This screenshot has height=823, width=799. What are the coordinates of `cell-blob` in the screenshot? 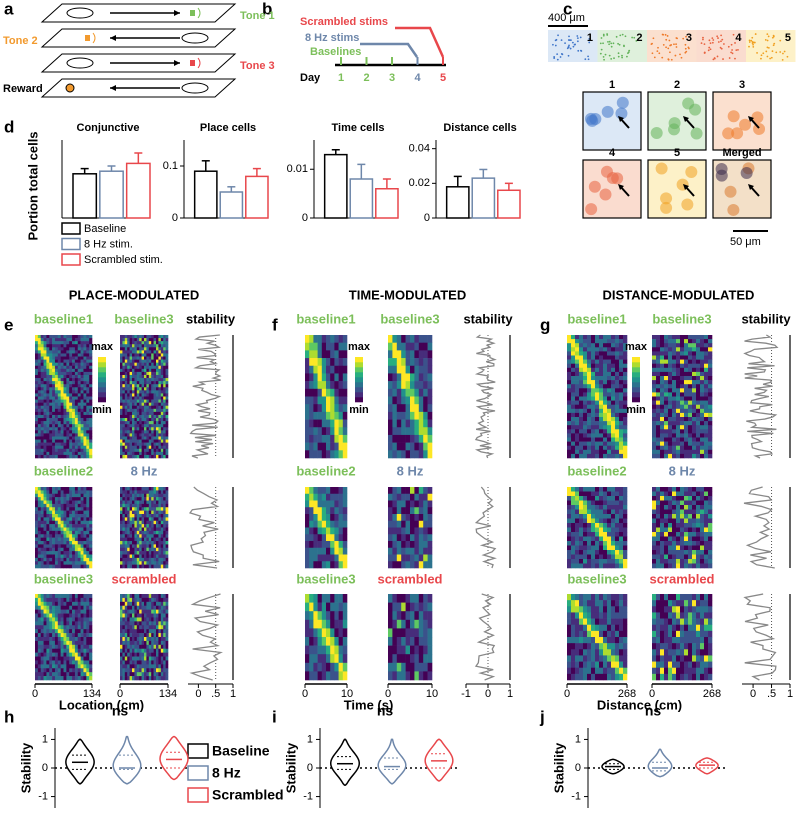 It's located at (666, 207).